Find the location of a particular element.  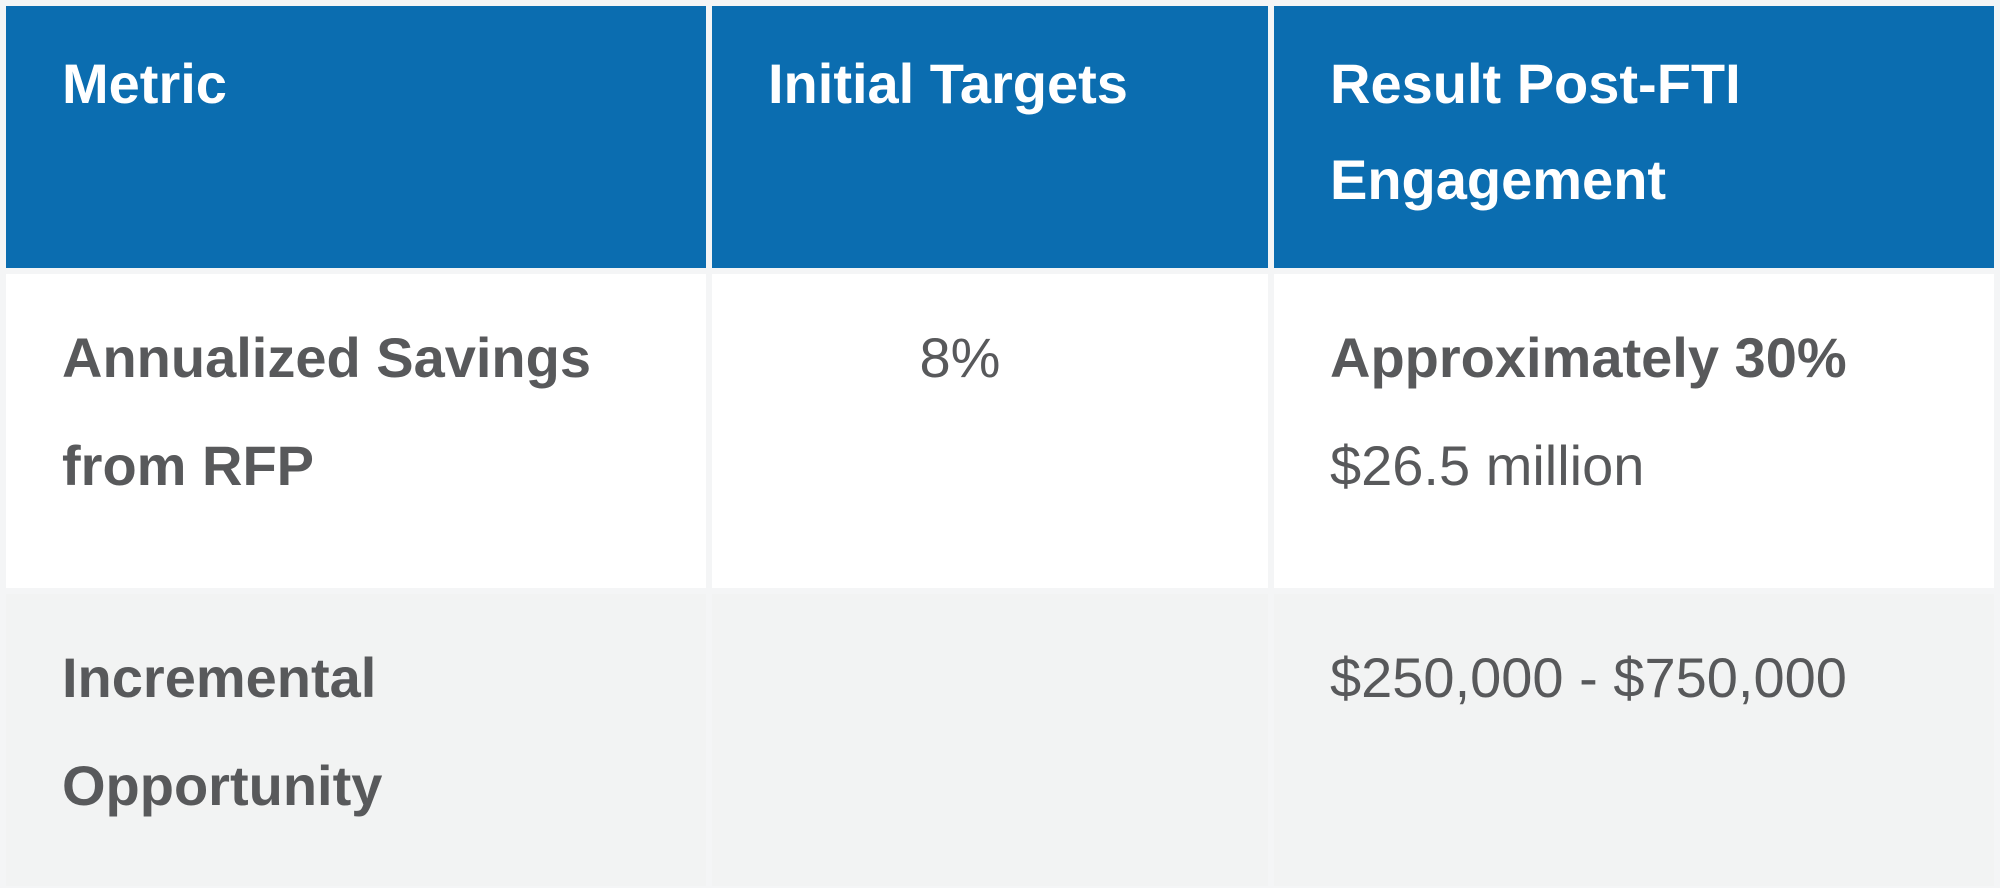

result-cell: $250,000 - $750,000 is located at coordinates (1634, 740).